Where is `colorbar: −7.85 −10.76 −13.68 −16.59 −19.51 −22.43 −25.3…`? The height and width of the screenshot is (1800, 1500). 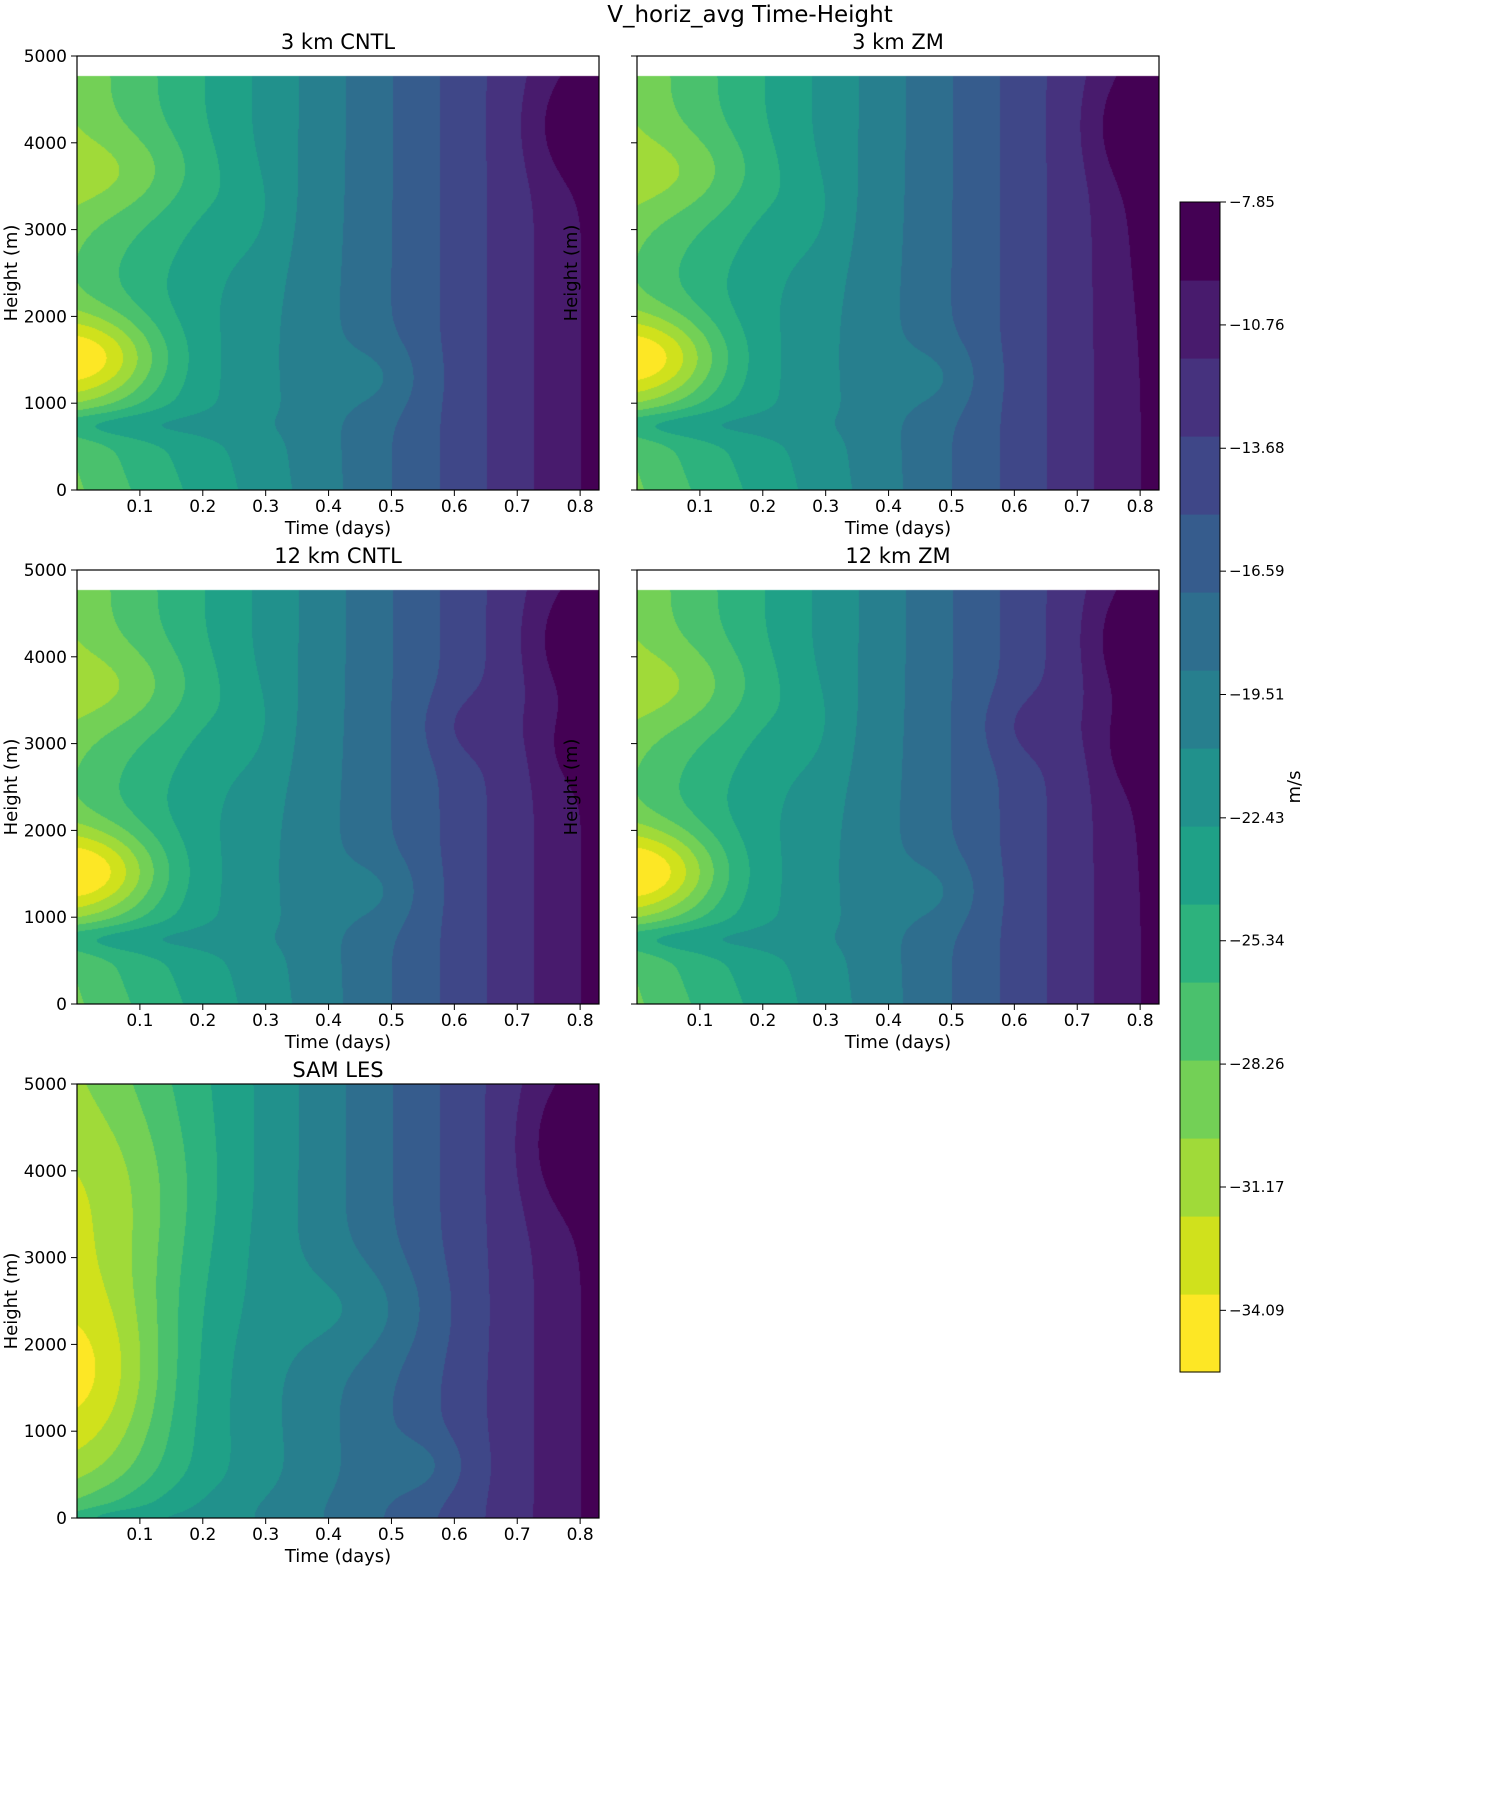
colorbar: −7.85 −10.76 −13.68 −16.59 −19.51 −22.43 −25.3… is located at coordinates (1242, 783).